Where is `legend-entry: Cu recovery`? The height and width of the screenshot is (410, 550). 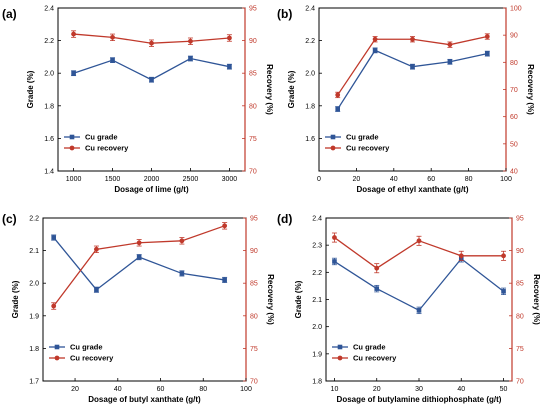
legend-entry: Cu recovery is located at coordinates (107, 148).